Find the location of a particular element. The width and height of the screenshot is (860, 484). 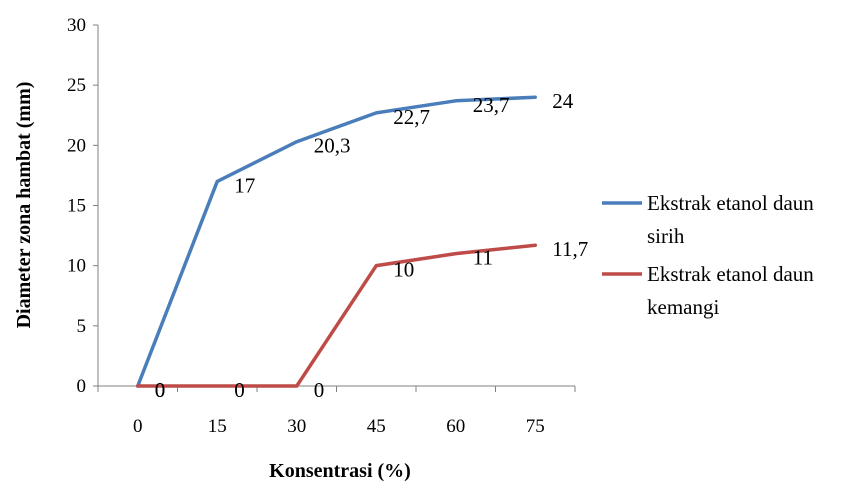

x-axis-title: Konsentrasi (%) is located at coordinates (340, 471).